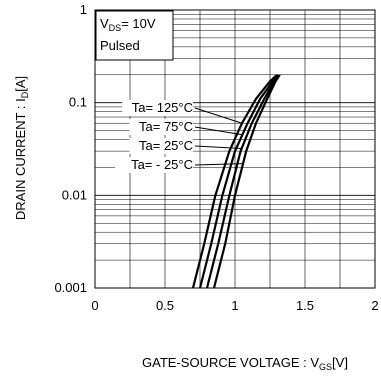 This screenshot has height=384, width=381. Describe the element at coordinates (374, 305) in the screenshot. I see `x-tick-label: 2` at that location.